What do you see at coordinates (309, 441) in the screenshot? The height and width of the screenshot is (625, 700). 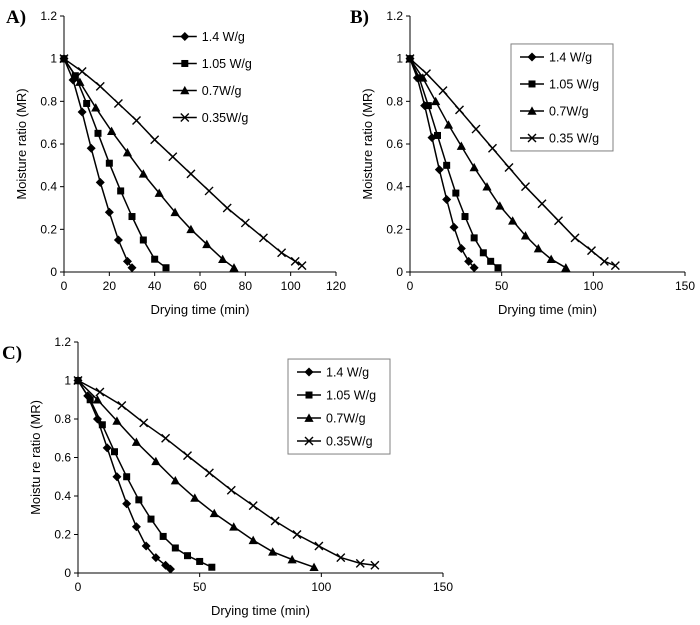 I see `legend-marker-x-icon` at bounding box center [309, 441].